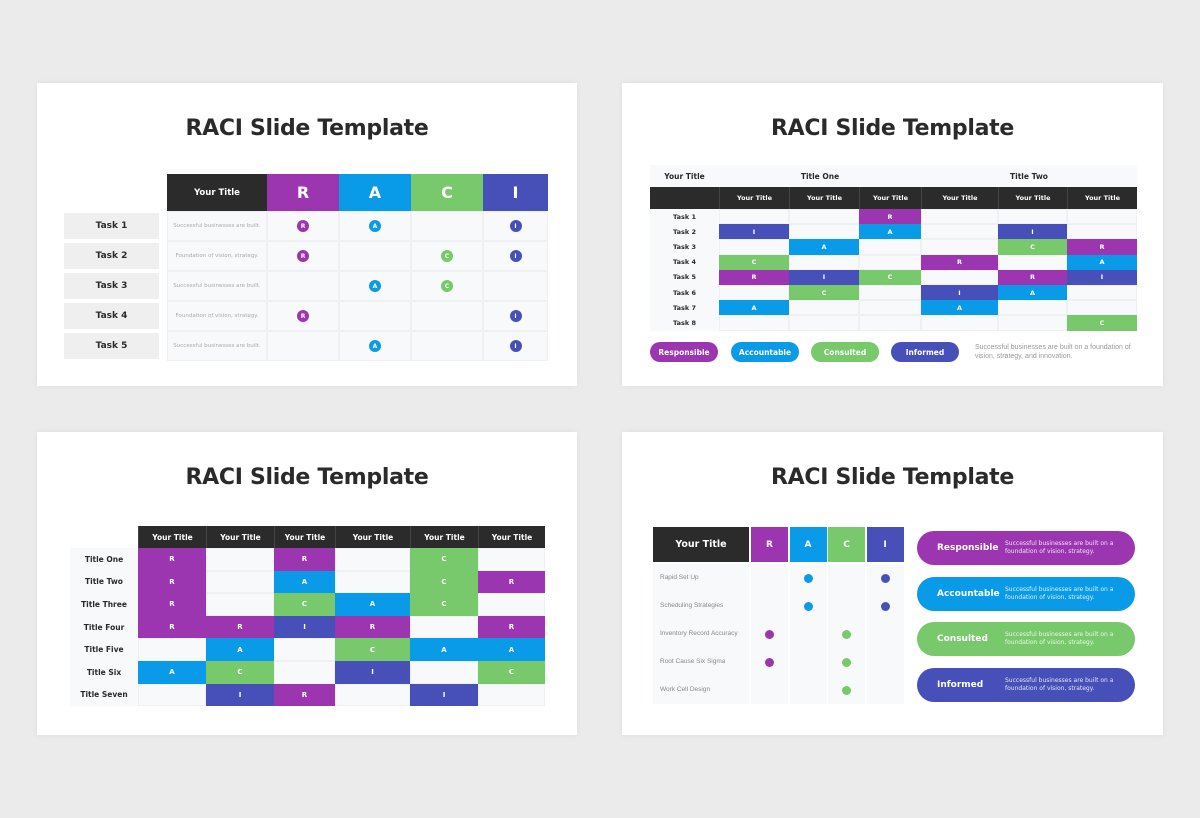 The width and height of the screenshot is (1200, 818). I want to click on task-label: Task 2, so click(684, 232).